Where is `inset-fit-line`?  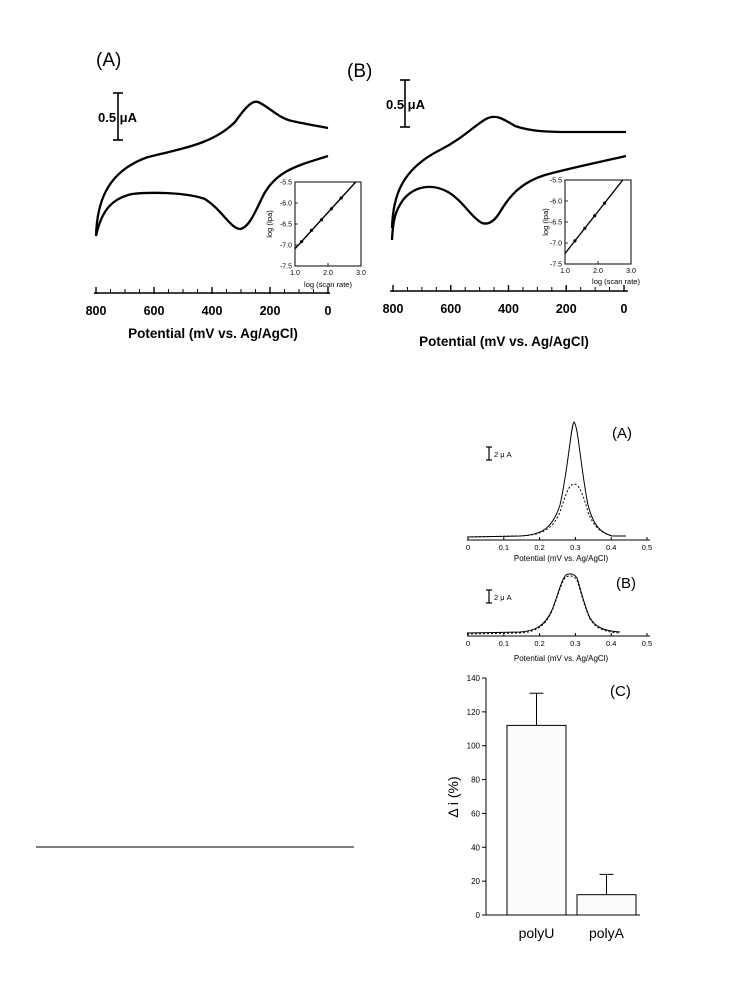
inset-fit-line is located at coordinates (325, 215).